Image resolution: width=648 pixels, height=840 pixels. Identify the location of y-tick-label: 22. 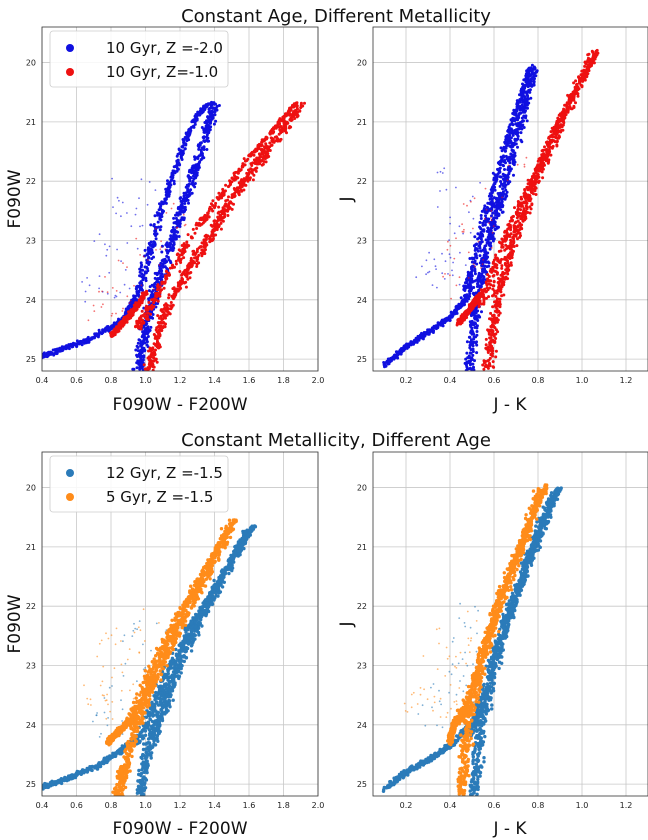
(31, 181).